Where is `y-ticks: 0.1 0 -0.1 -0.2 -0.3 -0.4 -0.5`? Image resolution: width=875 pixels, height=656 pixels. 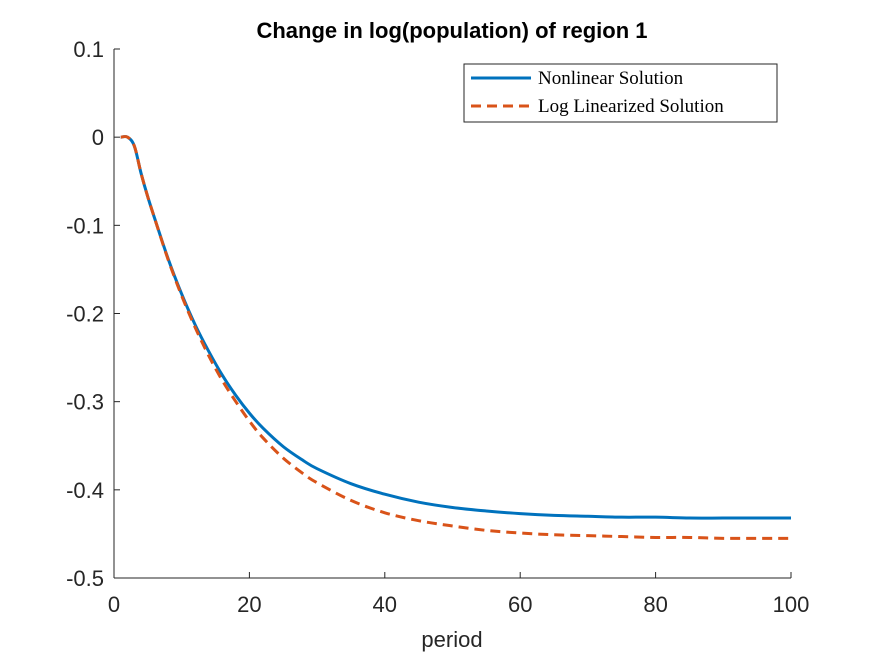
y-ticks: 0.1 0 -0.1 -0.2 -0.3 -0.4 -0.5 is located at coordinates (93, 314).